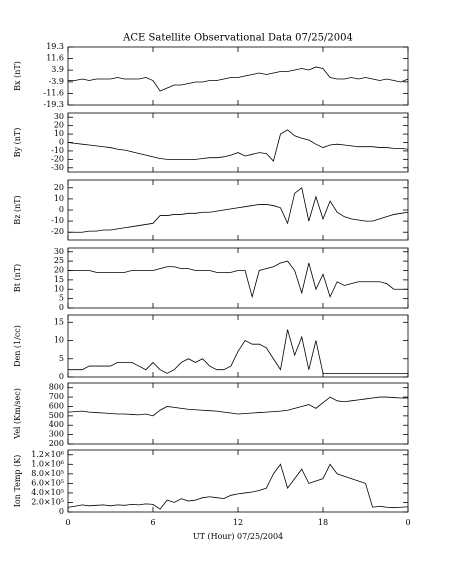 This screenshot has height=566, width=453. I want to click on x-tick-label: 12, so click(238, 522).